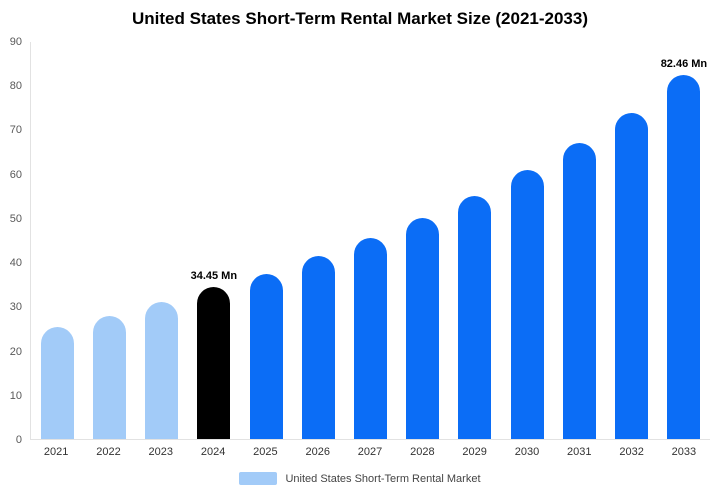 The width and height of the screenshot is (720, 500). What do you see at coordinates (108, 452) in the screenshot?
I see `x-label-2022: 2022` at bounding box center [108, 452].